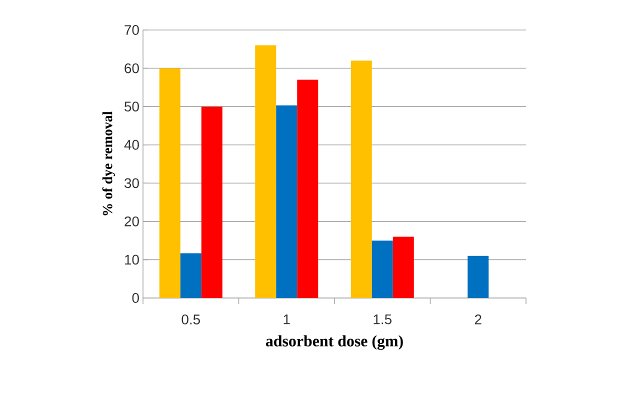 This screenshot has height=413, width=633. Describe the element at coordinates (135, 298) in the screenshot. I see `y-tick-label: 0` at that location.